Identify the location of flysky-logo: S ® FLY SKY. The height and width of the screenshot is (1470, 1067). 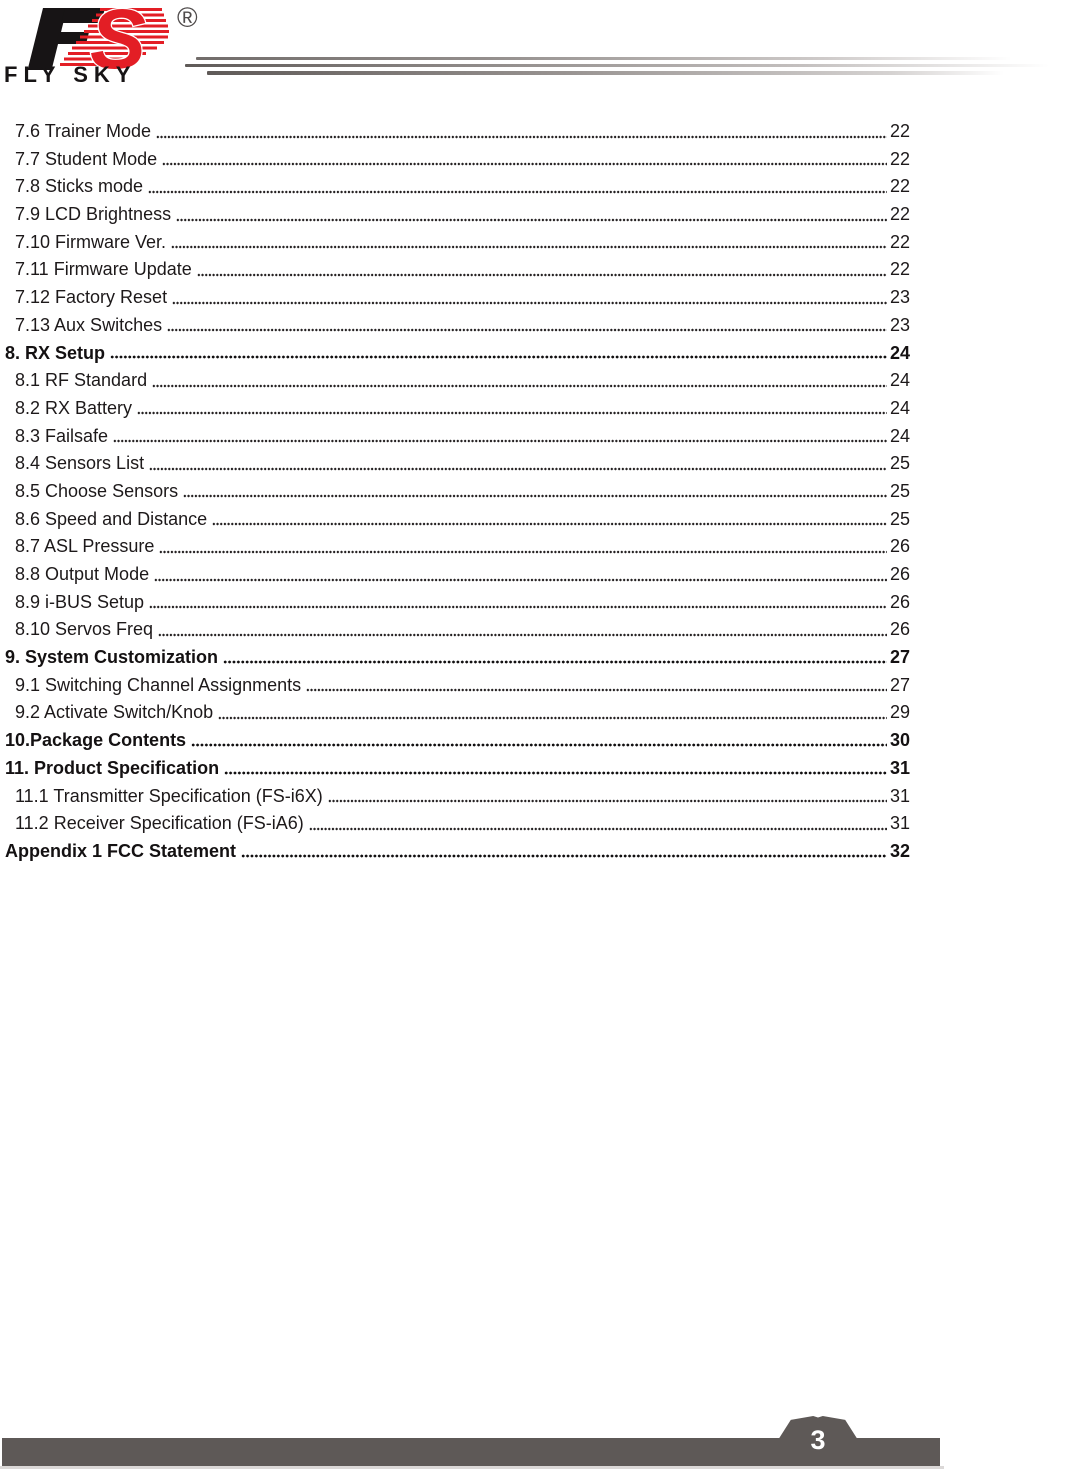
(107, 49).